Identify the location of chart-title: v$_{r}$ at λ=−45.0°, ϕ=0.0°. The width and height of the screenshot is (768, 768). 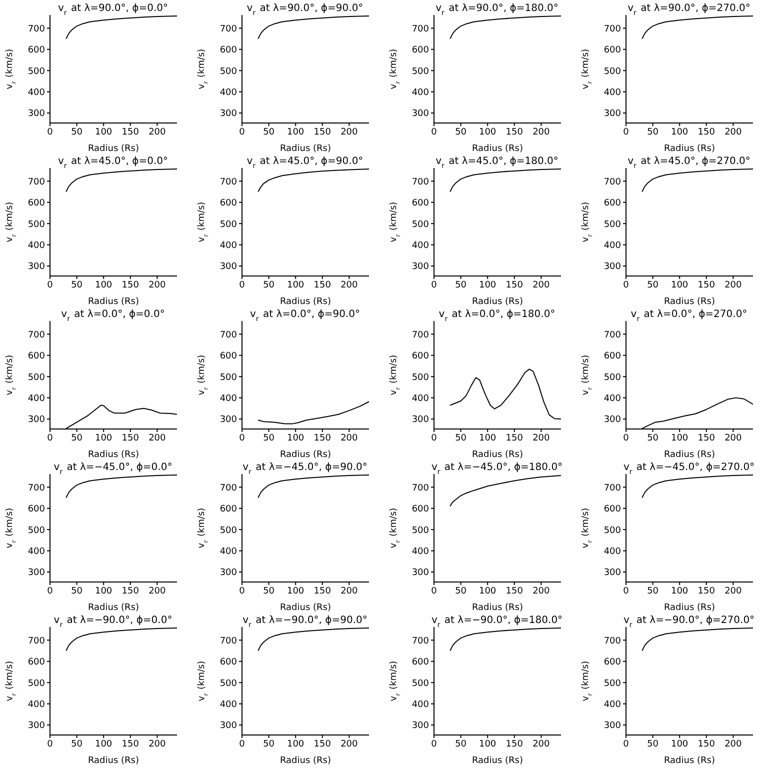
(113, 469).